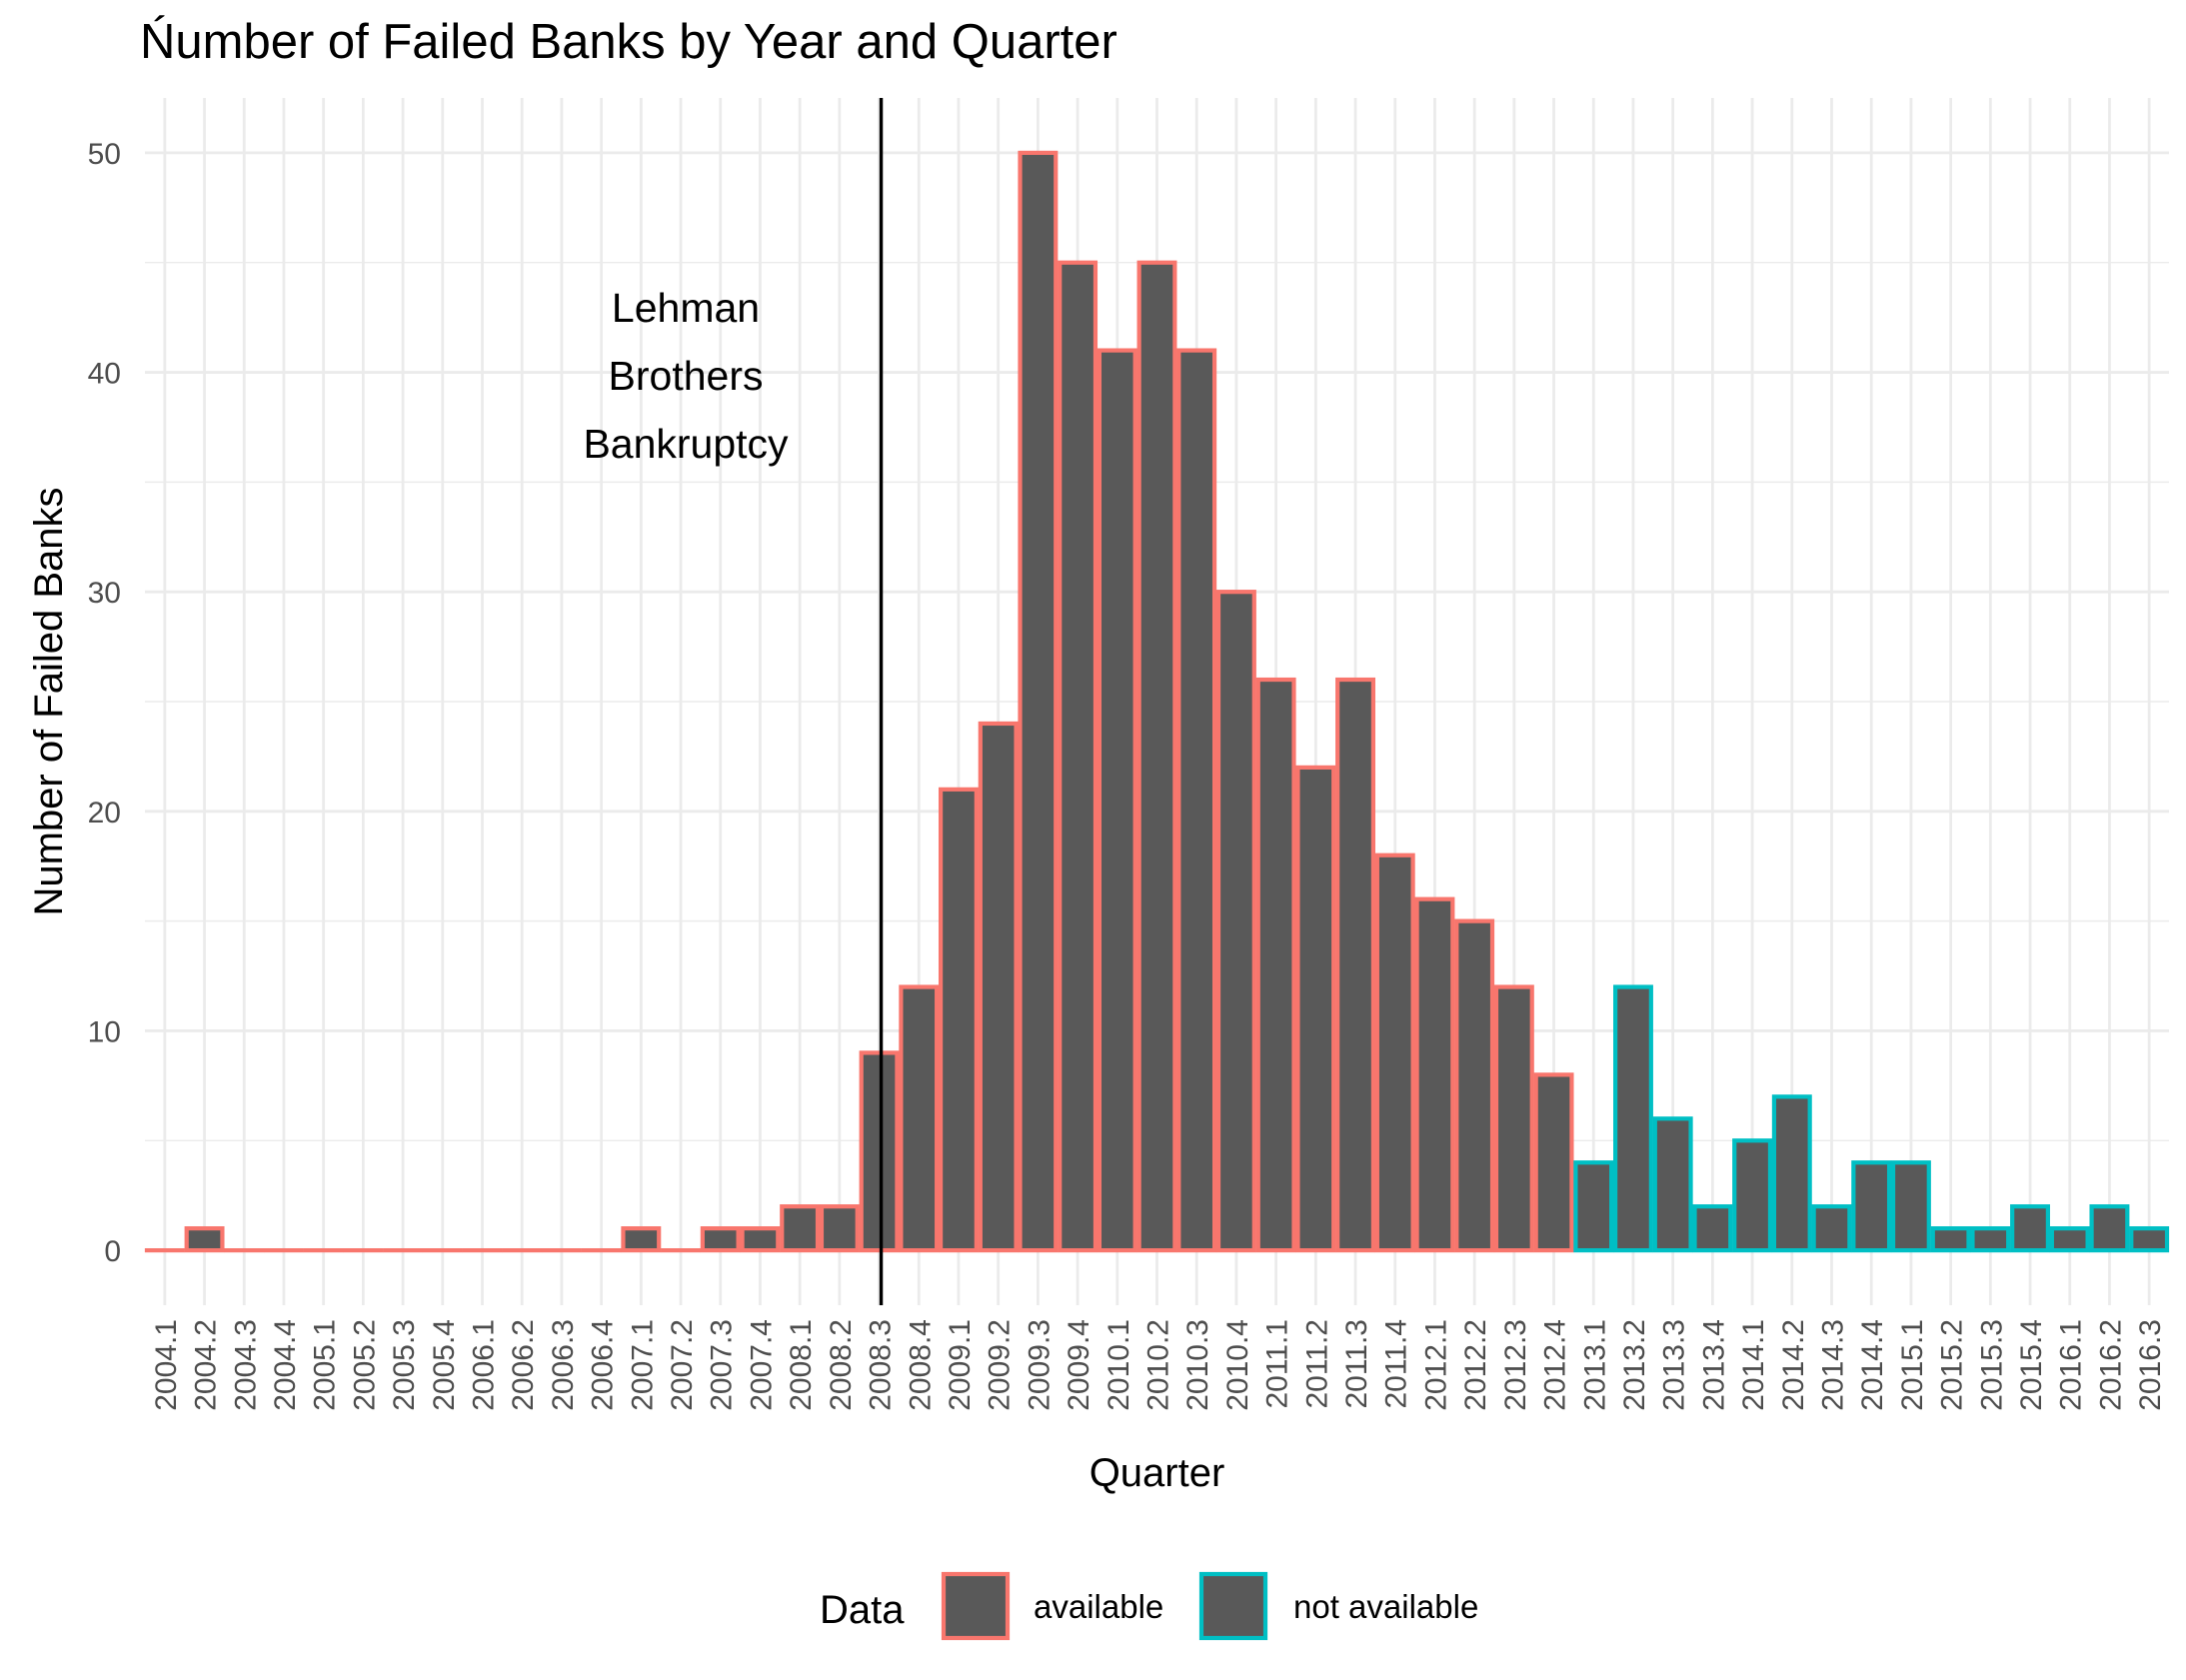 This screenshot has height=1680, width=2186. I want to click on x-tick-label: 2006.2, so click(524, 1365).